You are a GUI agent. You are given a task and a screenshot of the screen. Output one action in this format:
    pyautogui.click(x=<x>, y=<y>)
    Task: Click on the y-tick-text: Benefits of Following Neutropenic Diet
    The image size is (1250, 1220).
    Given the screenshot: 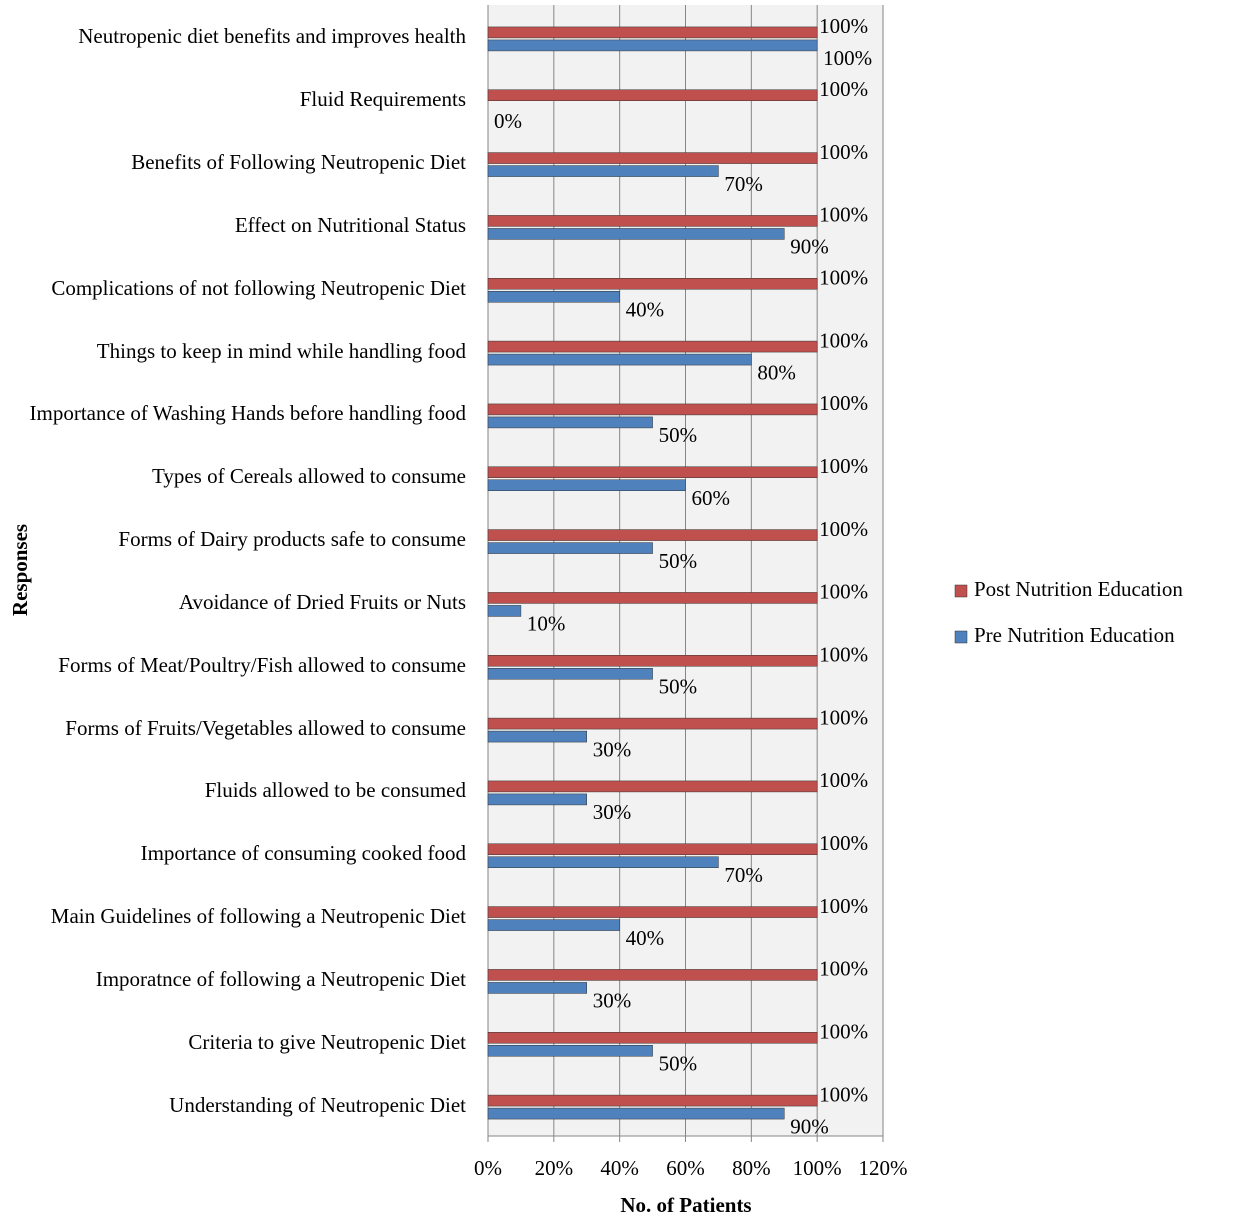 What is the action you would take?
    pyautogui.click(x=298, y=162)
    